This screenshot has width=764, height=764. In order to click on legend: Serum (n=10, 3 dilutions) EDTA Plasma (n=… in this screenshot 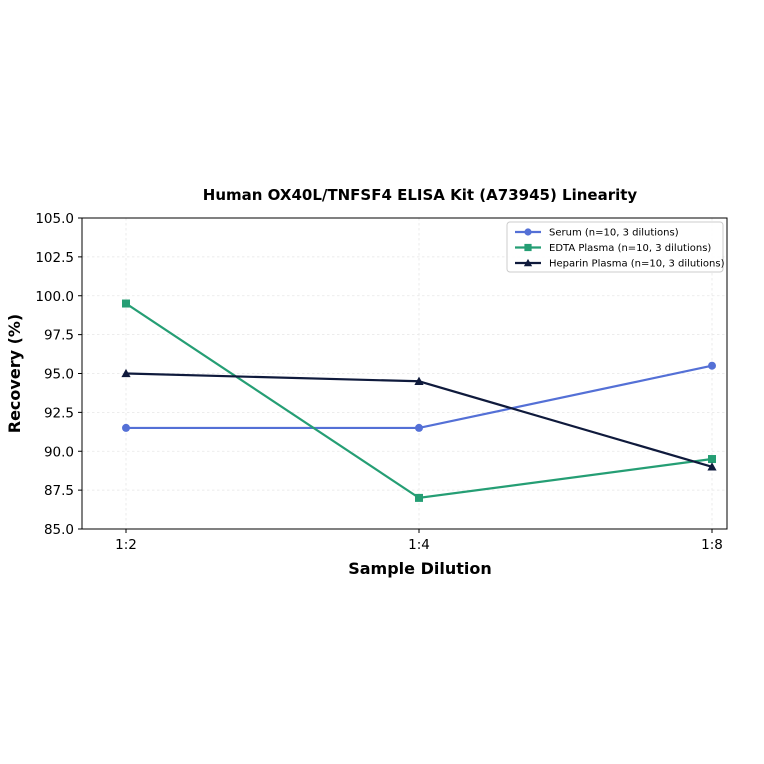, I will do `click(615, 247)`.